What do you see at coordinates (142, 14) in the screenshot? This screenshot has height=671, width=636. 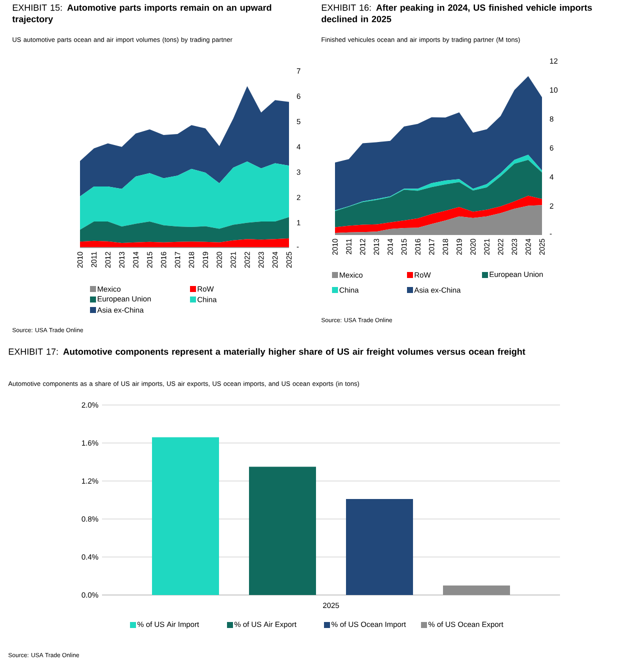 I see `chart-title: EXHIBIT 15: Automotive parts imports remain on an upward trajectory` at bounding box center [142, 14].